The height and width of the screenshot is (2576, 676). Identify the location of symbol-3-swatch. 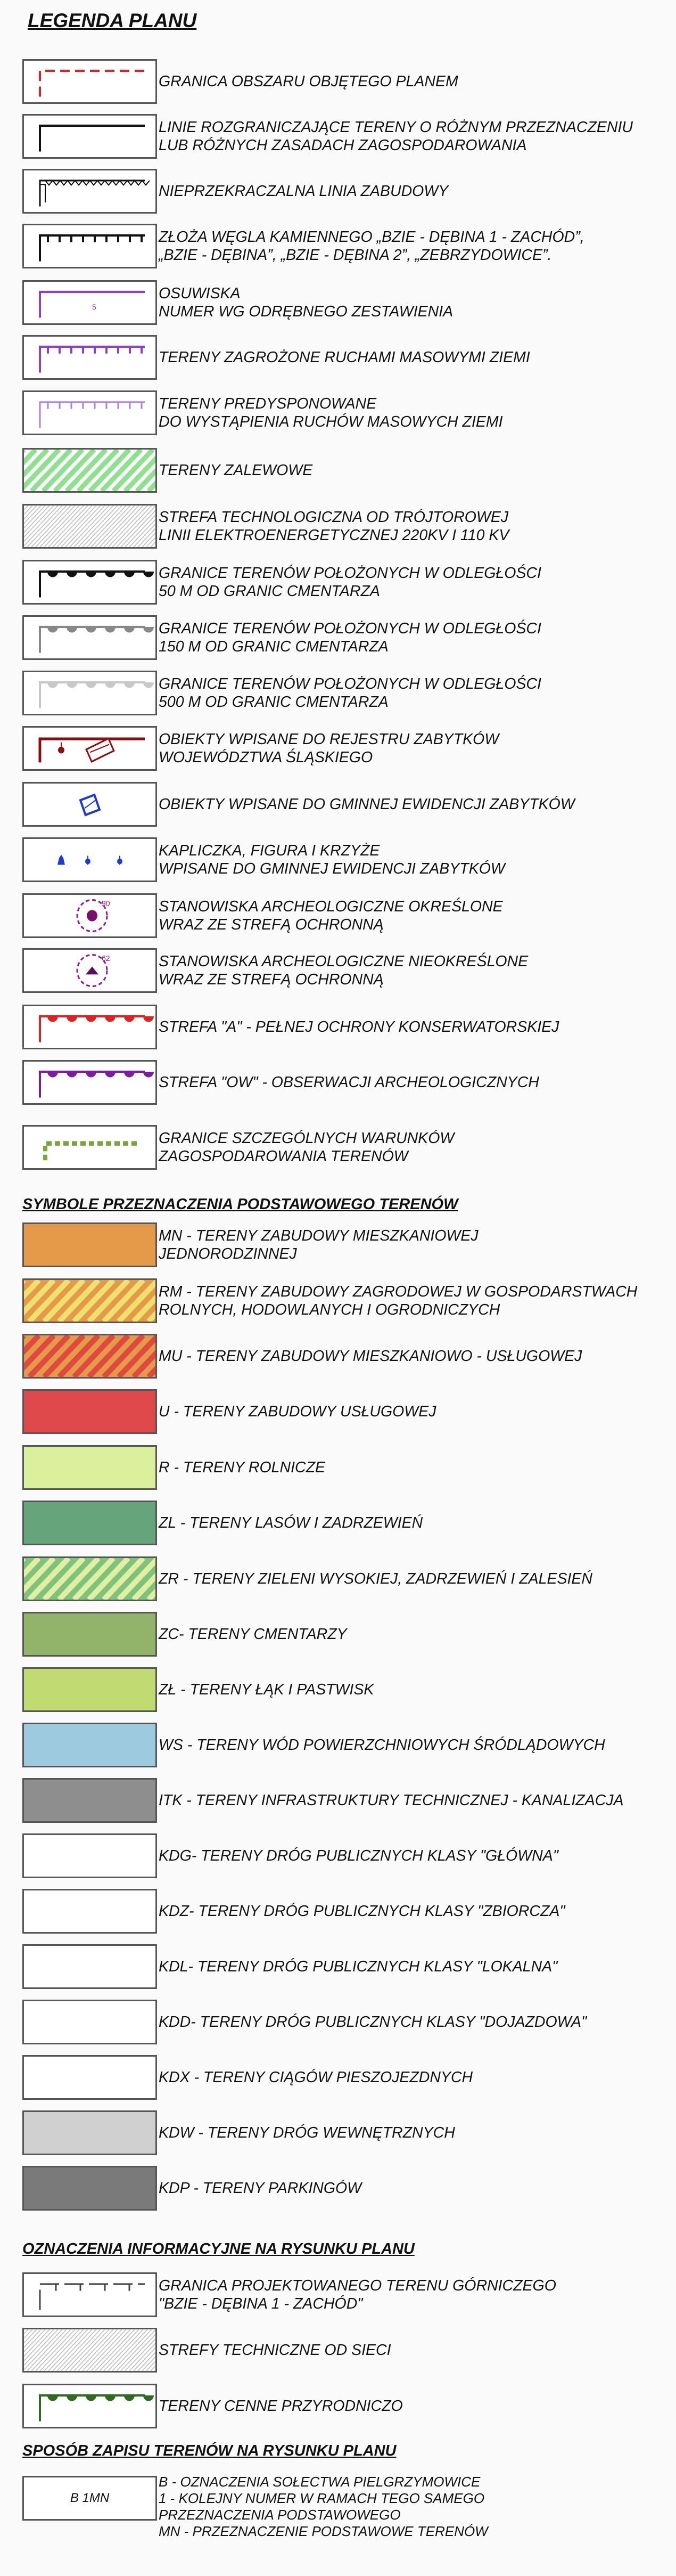
(89, 1412).